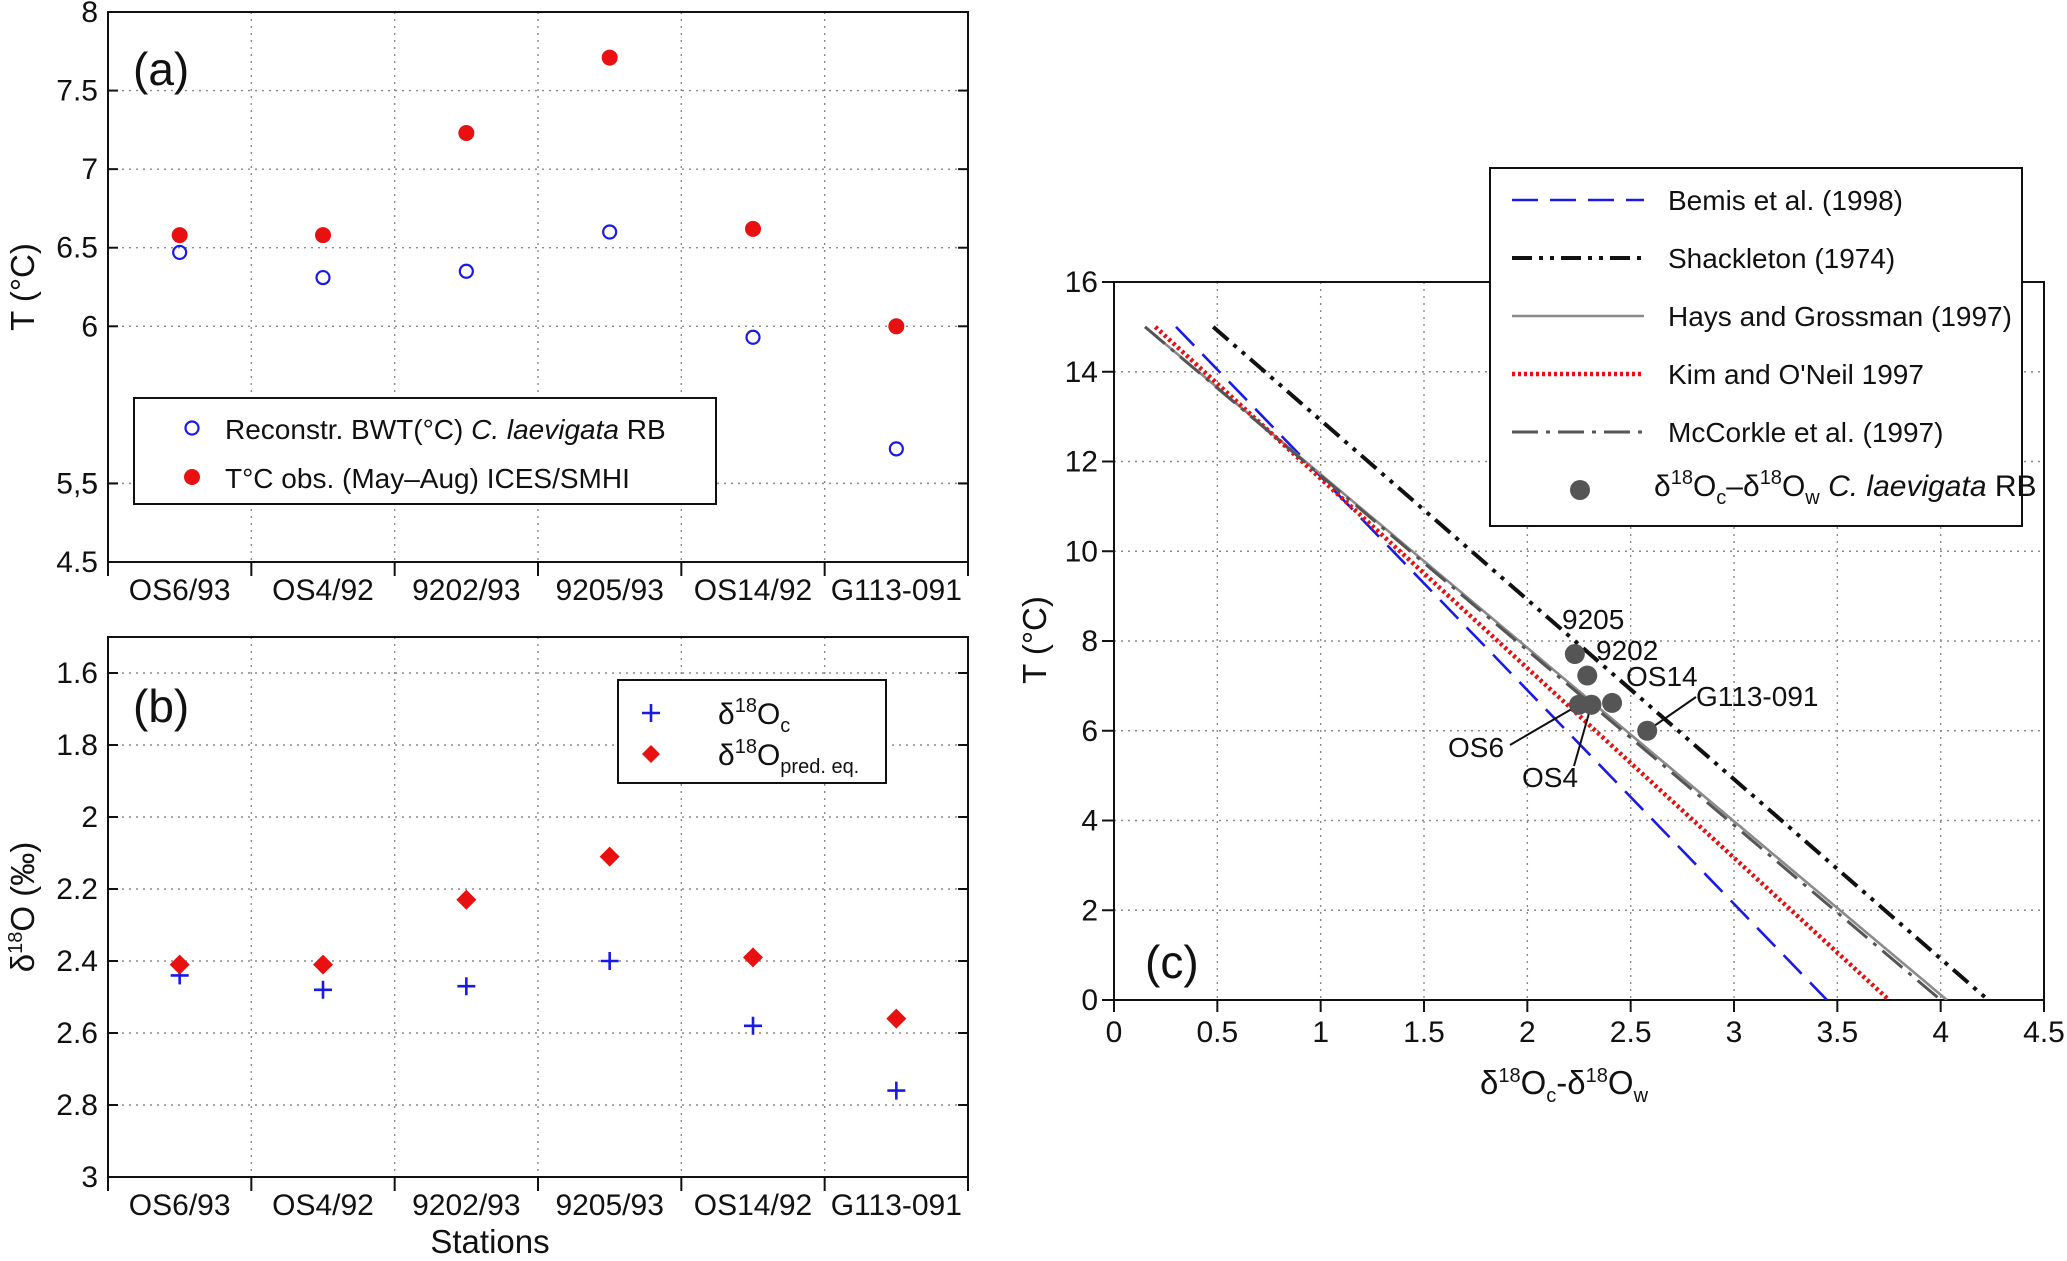 Image resolution: width=2067 pixels, height=1261 pixels. What do you see at coordinates (609, 590) in the screenshot?
I see `panel-a-x-tick-label: 9205/93` at bounding box center [609, 590].